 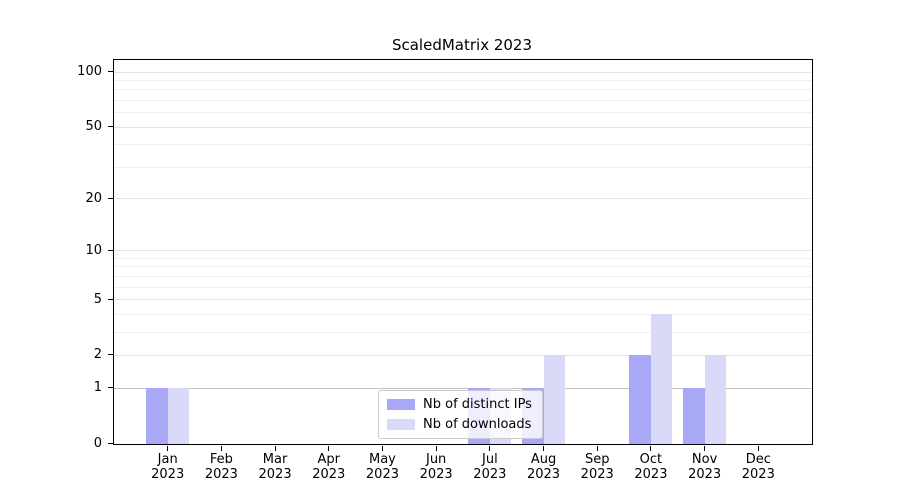 I want to click on month-label: Dec, so click(x=758, y=459).